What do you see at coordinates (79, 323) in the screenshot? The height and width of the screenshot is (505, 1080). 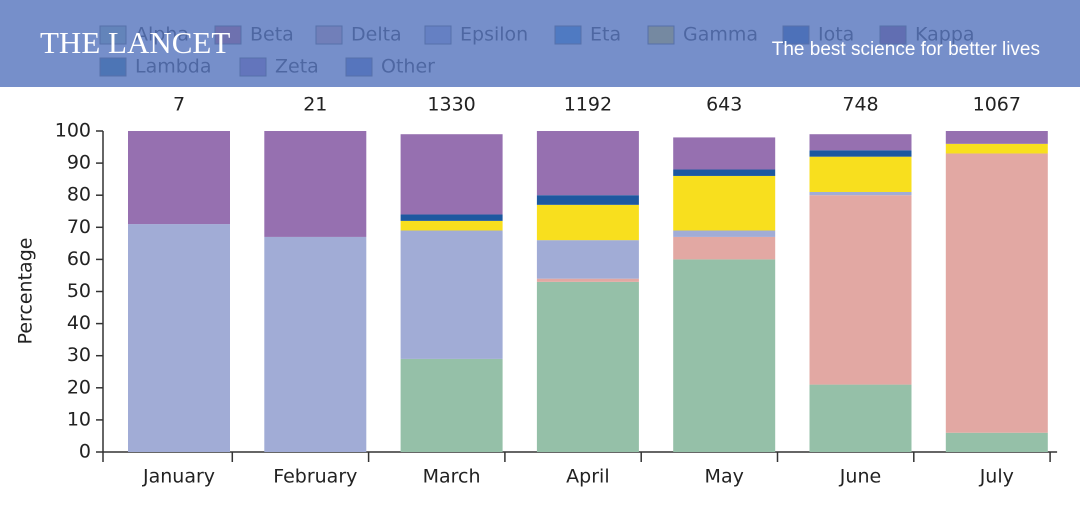 I see `y-tick-label: 40` at bounding box center [79, 323].